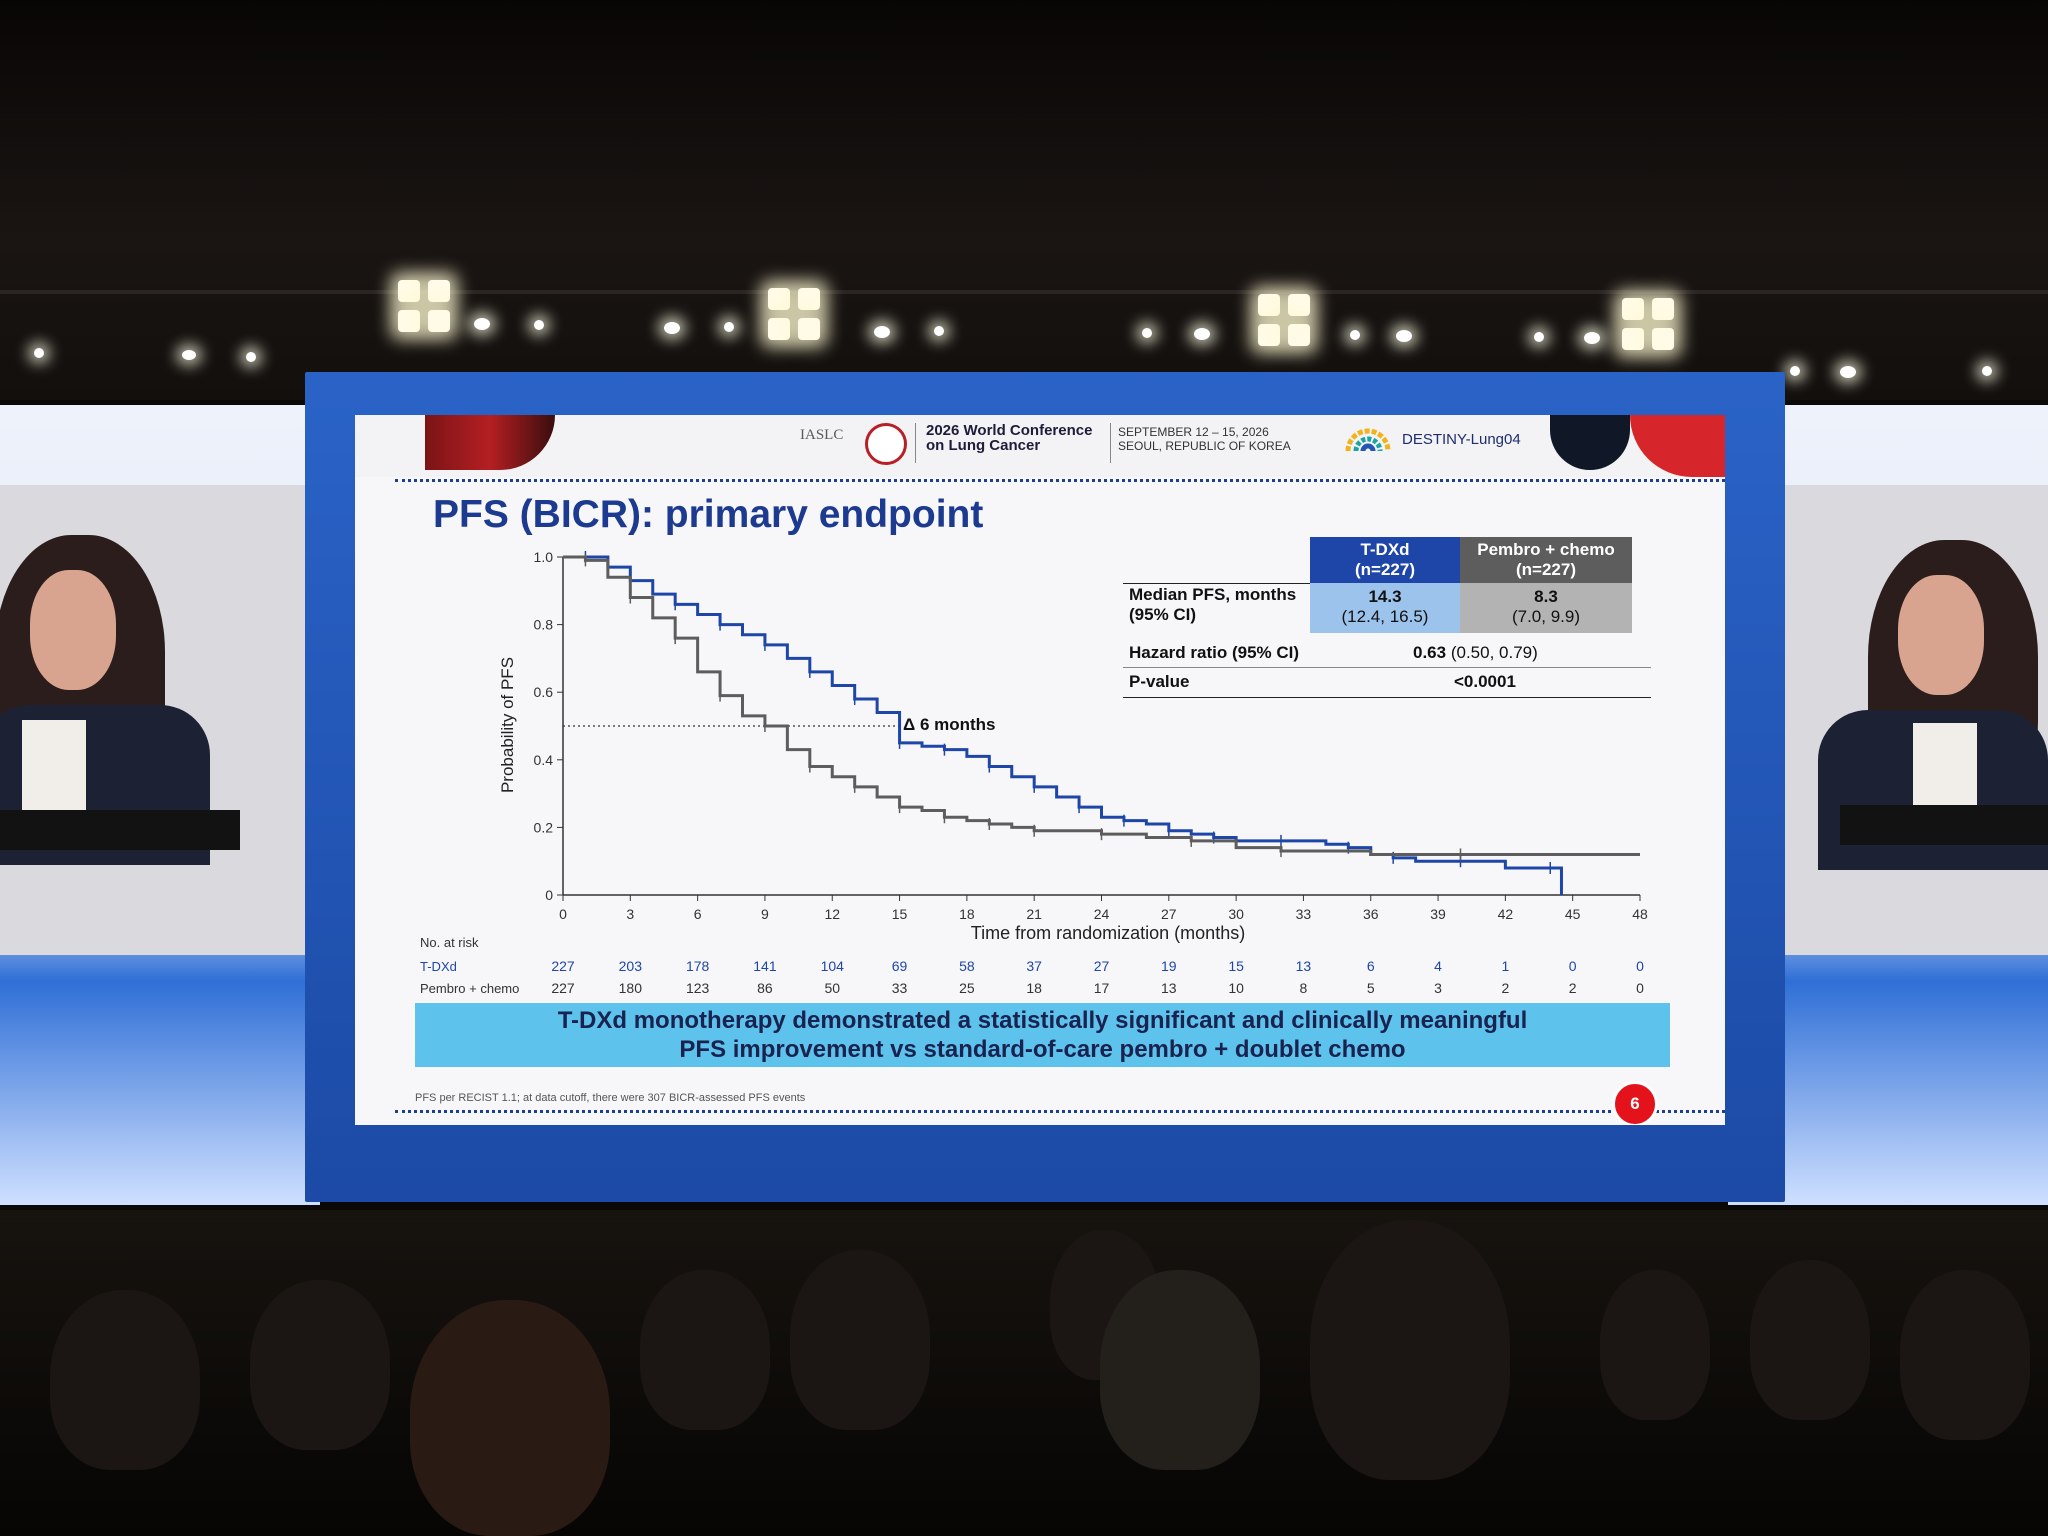  I want to click on conference-name-line1: 2026 World Conference, so click(1009, 430).